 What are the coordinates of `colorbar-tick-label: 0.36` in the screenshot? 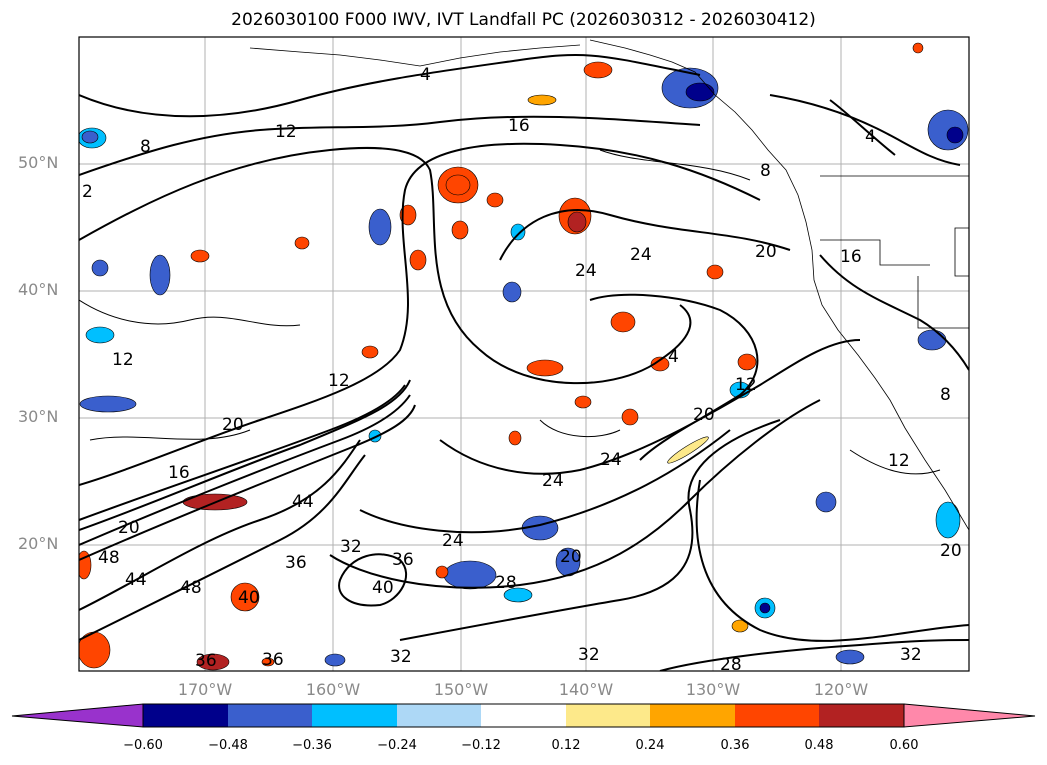 It's located at (735, 745).